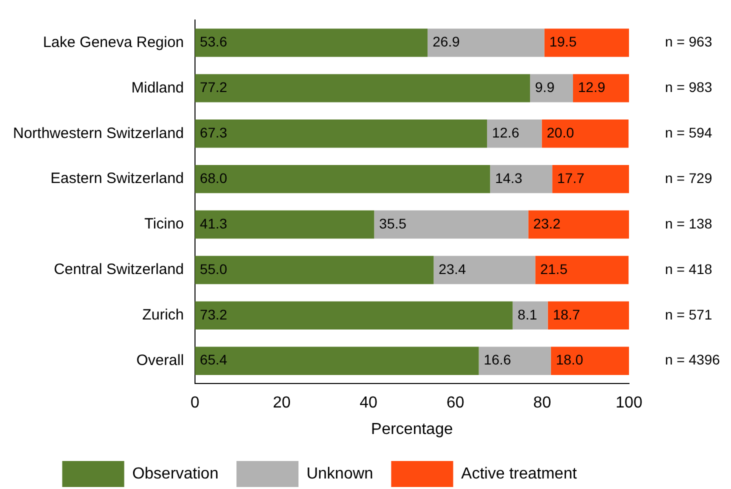 The height and width of the screenshot is (489, 731). I want to click on text: n = 4396, so click(692, 360).